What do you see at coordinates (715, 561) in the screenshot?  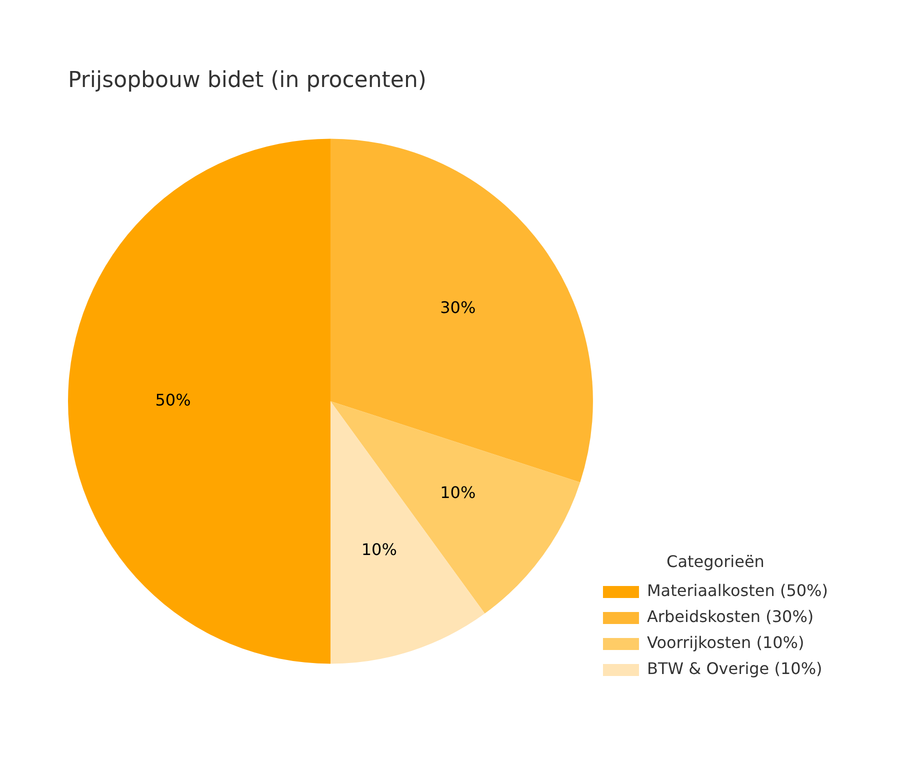 I see `legend-title: Categorieën` at bounding box center [715, 561].